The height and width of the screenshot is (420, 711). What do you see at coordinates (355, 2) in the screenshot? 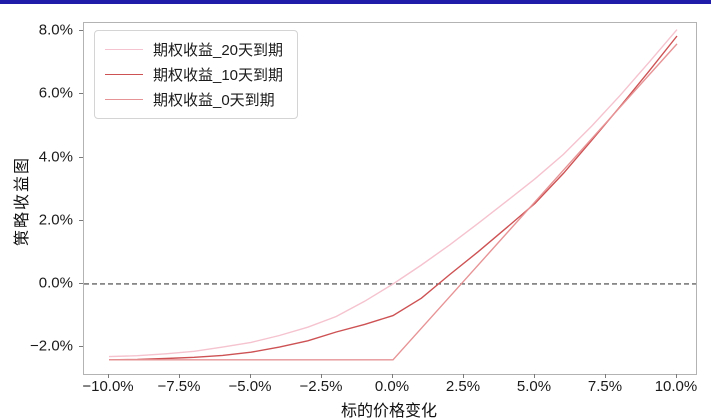
I see `window-top-accent-bar` at bounding box center [355, 2].